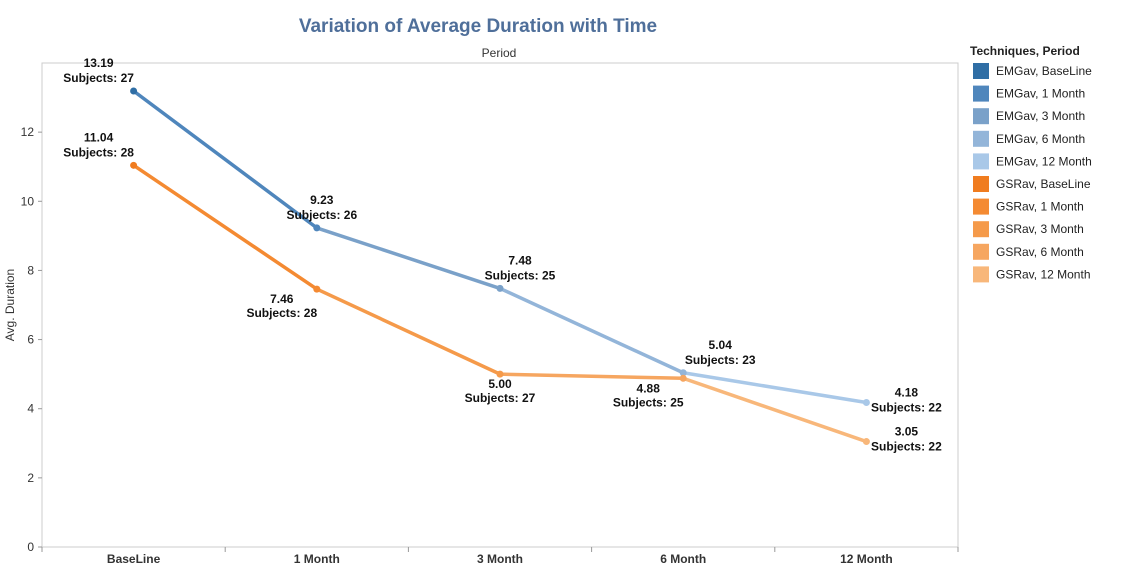  Describe the element at coordinates (30, 547) in the screenshot. I see `y-tick-label: 0` at that location.